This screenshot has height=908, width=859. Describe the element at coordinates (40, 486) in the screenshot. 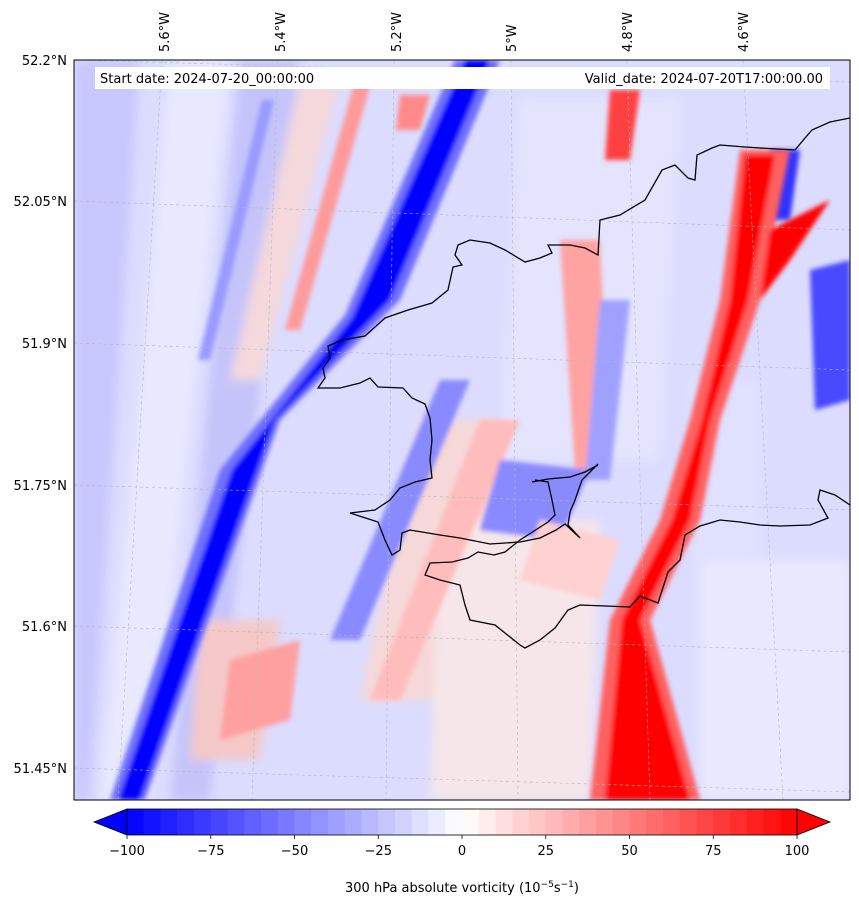

I see `lat-label-51.75n: 51.75°N` at that location.